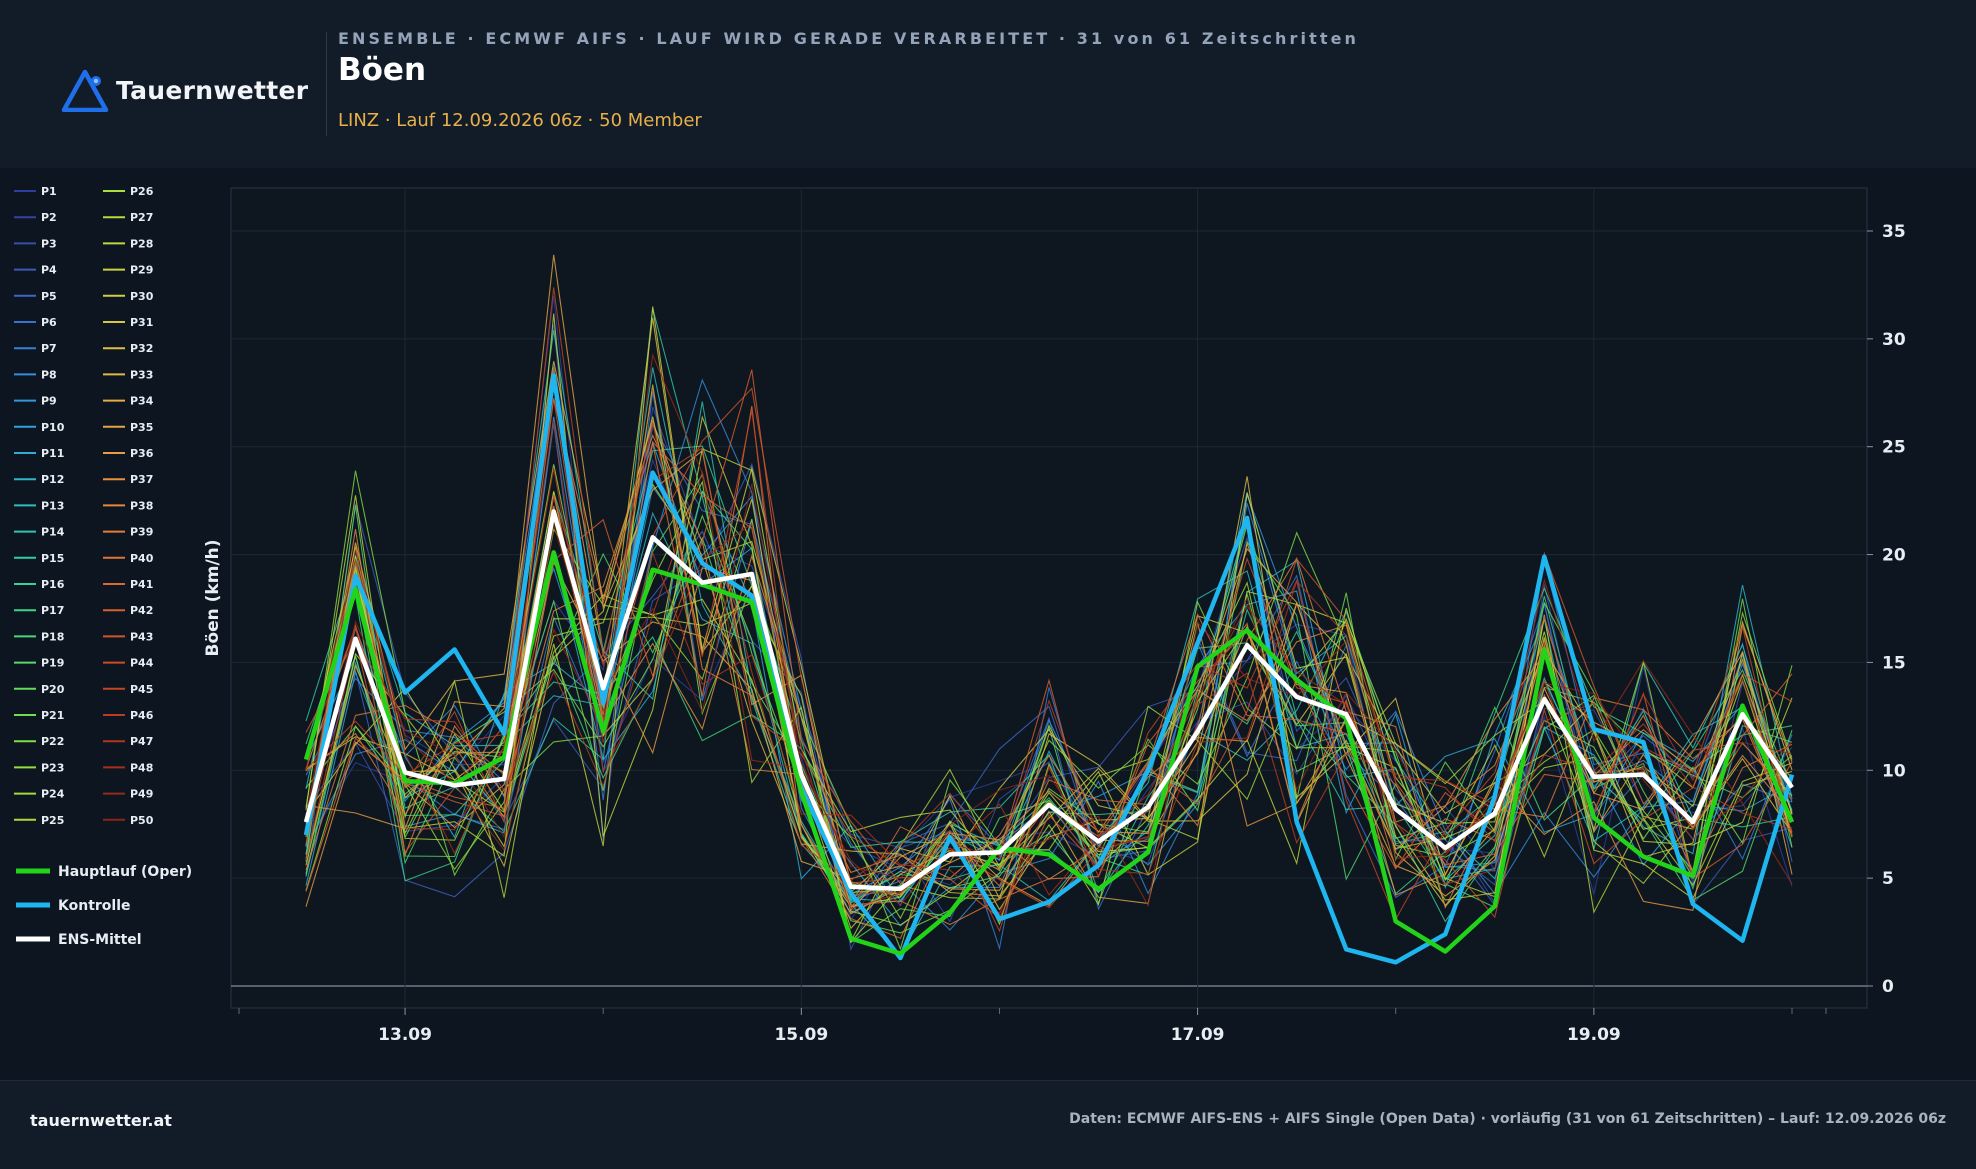 The width and height of the screenshot is (1976, 1169). Describe the element at coordinates (49, 401) in the screenshot. I see `legend-label: P9` at that location.